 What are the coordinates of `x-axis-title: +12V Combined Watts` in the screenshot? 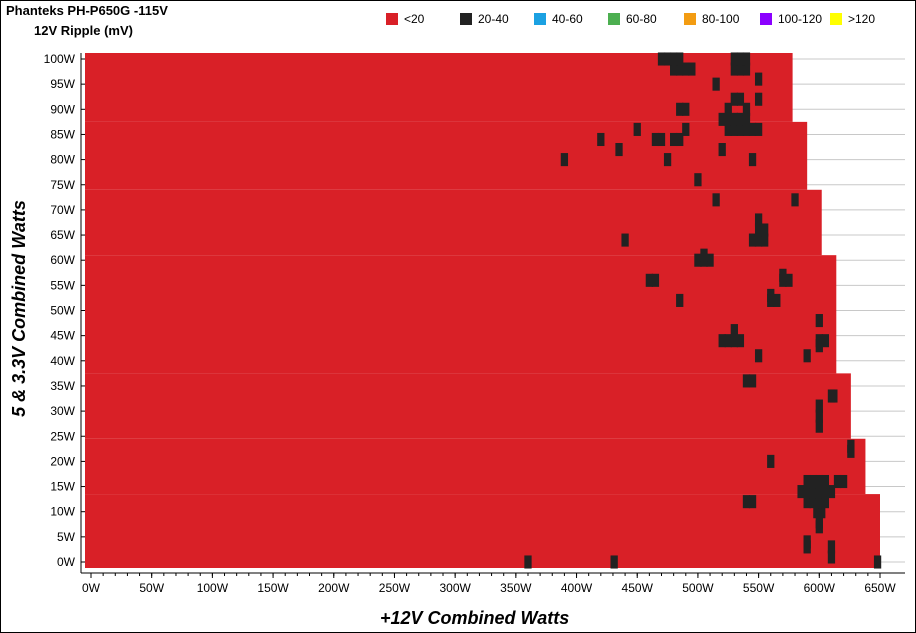 It's located at (475, 618).